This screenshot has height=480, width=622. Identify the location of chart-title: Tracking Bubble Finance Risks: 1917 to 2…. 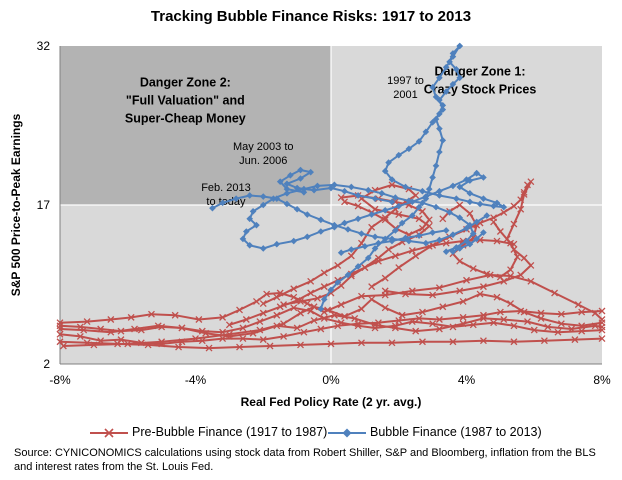
(311, 16).